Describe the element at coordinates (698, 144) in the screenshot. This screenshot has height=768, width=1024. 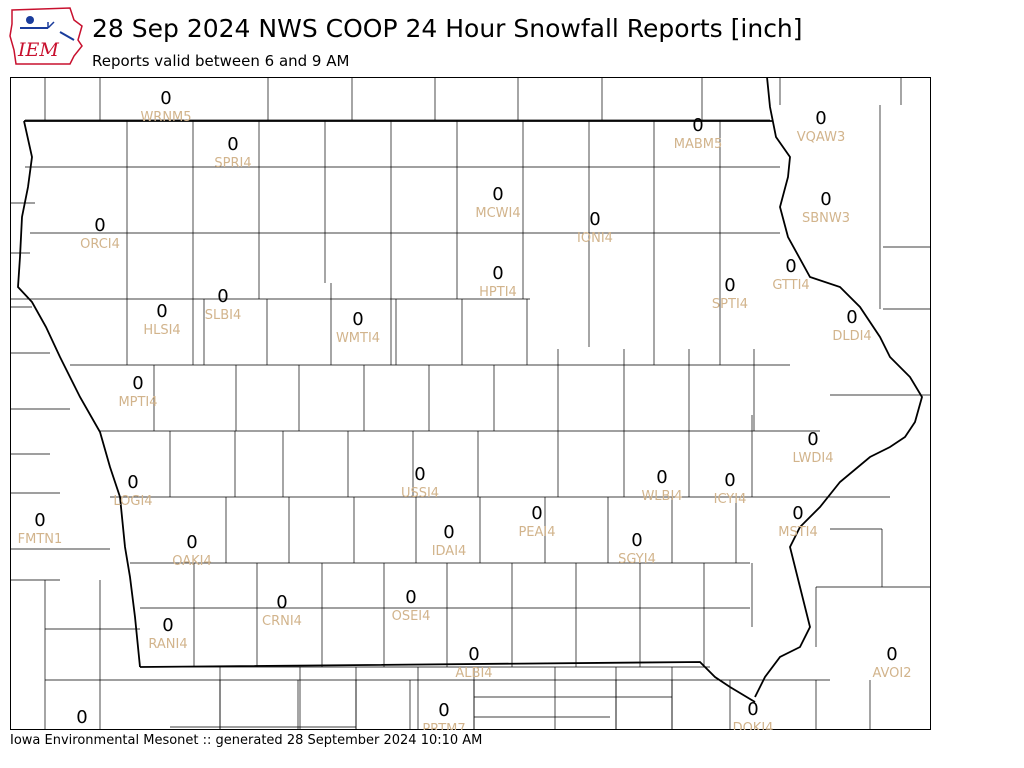
I see `station-id-label: MABM5` at that location.